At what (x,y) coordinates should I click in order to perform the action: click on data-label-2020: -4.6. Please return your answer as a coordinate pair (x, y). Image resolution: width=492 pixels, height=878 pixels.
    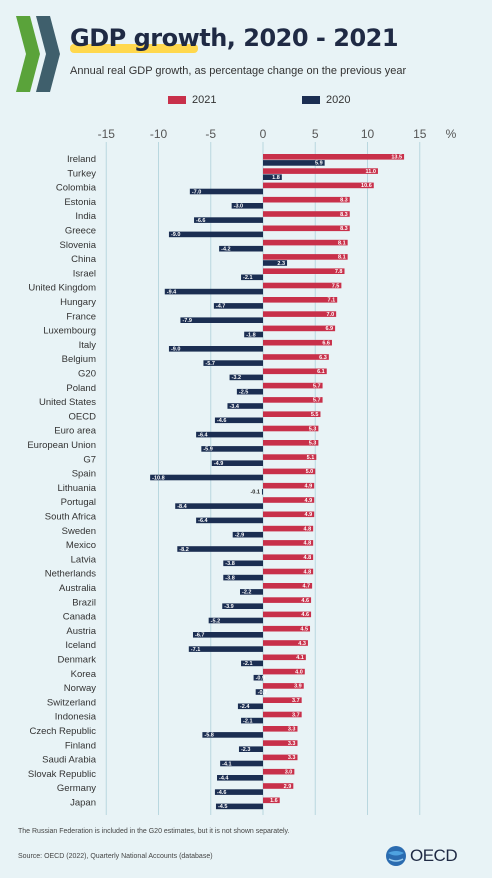
    Looking at the image, I should click on (221, 421).